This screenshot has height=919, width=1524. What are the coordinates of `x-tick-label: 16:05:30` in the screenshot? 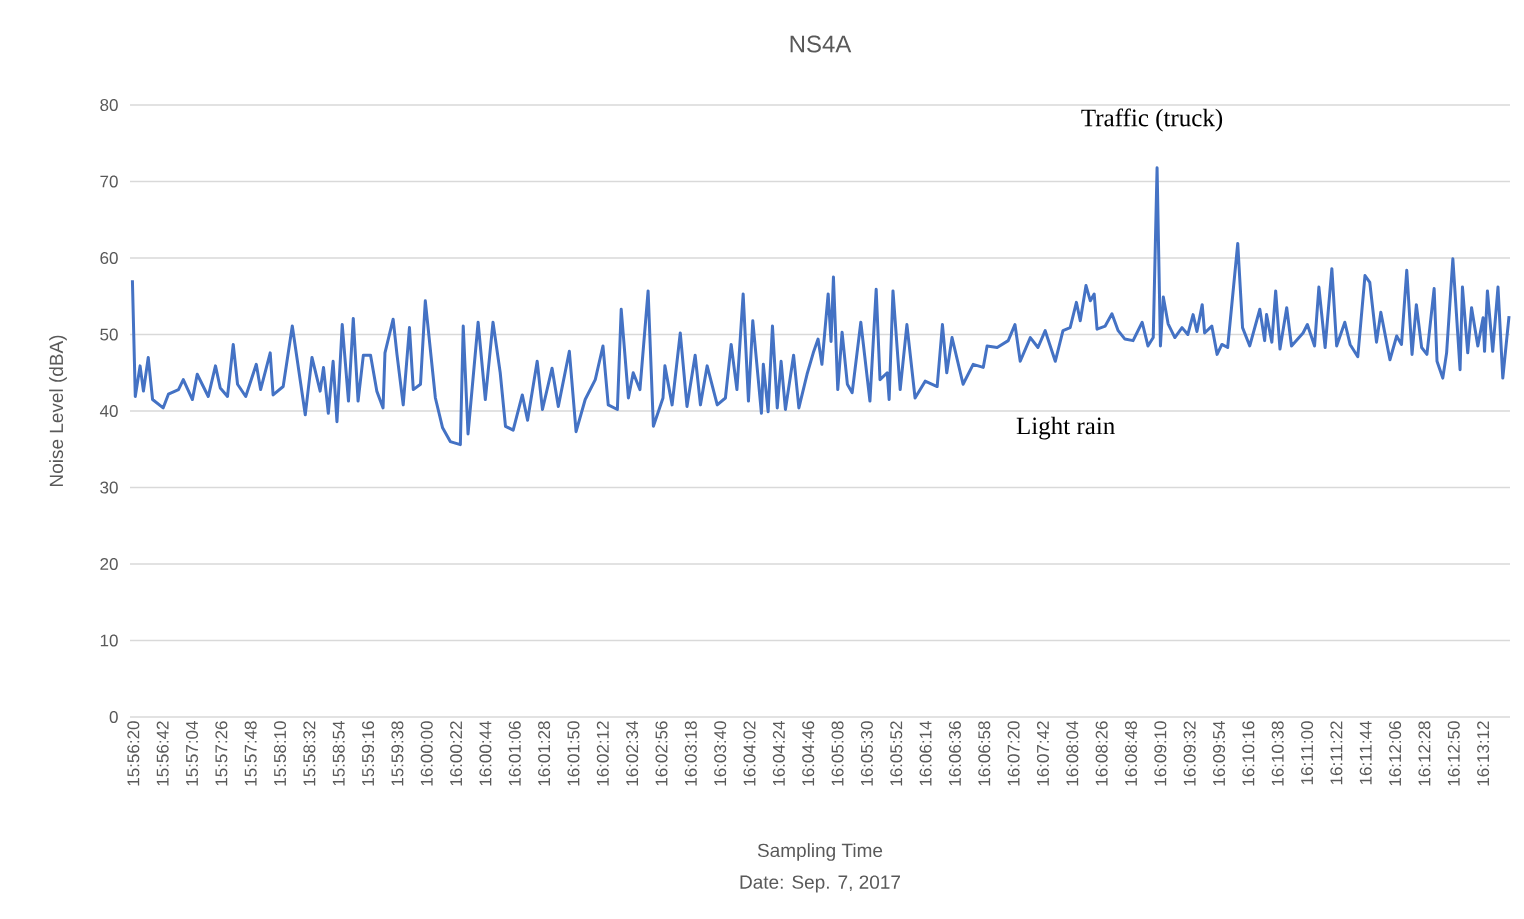 It's located at (866, 753).